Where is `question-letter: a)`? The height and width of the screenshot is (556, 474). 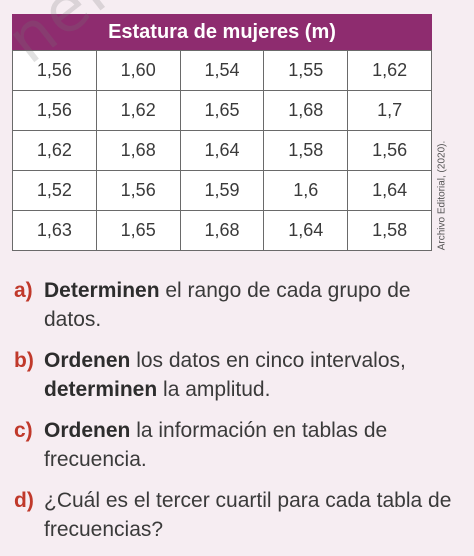
question-letter: a) is located at coordinates (23, 290).